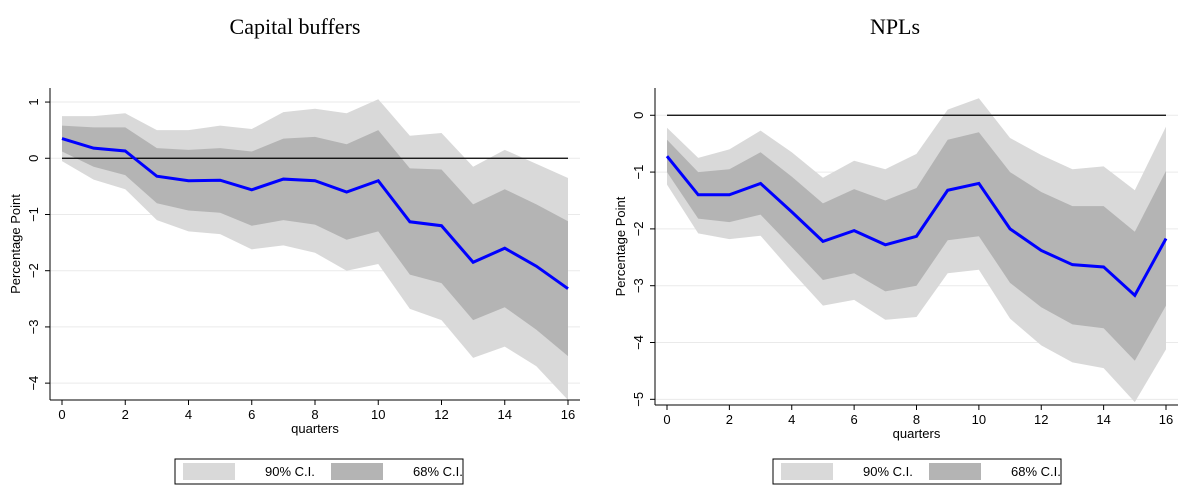 The width and height of the screenshot is (1181, 485). What do you see at coordinates (895, 26) in the screenshot?
I see `chart-title: NPLs` at bounding box center [895, 26].